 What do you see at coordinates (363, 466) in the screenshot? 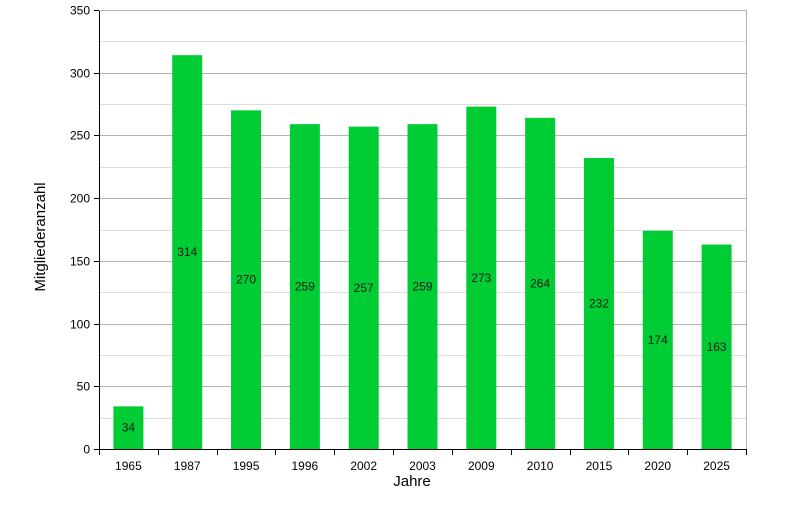
I see `x-tick-label: 2002` at bounding box center [363, 466].